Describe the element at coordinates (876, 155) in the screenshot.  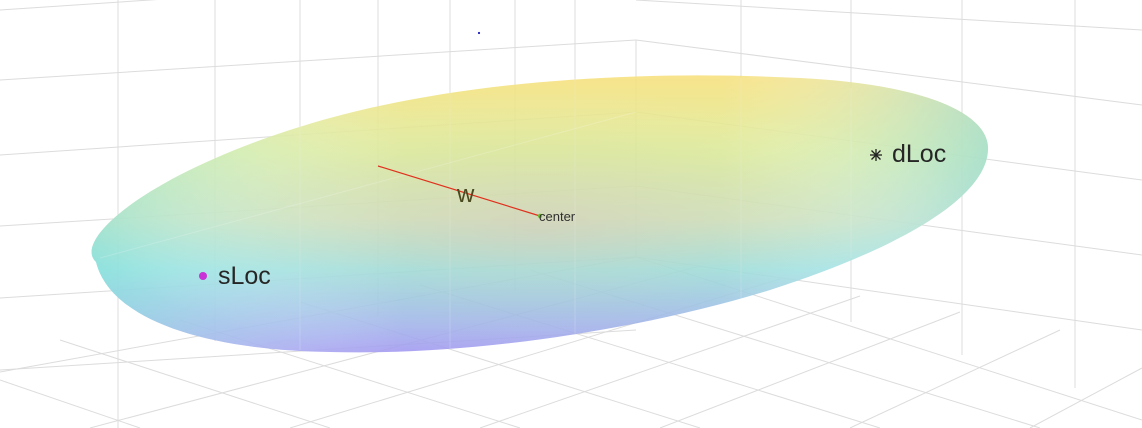
I see `destination-location-marker` at that location.